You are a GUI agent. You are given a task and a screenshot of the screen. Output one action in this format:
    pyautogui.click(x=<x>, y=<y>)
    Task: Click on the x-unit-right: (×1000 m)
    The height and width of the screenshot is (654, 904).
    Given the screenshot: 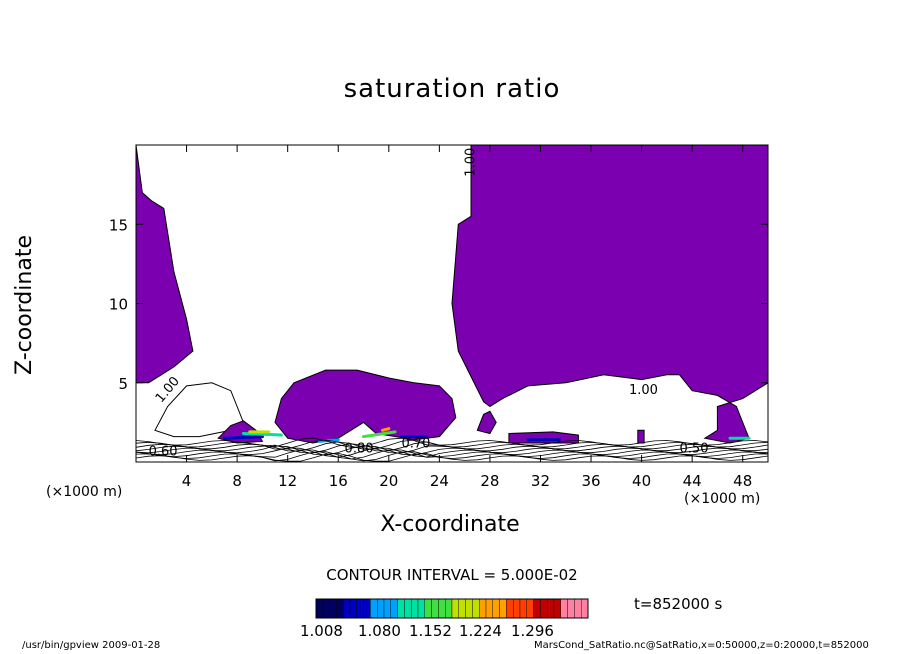 What is the action you would take?
    pyautogui.click(x=722, y=499)
    